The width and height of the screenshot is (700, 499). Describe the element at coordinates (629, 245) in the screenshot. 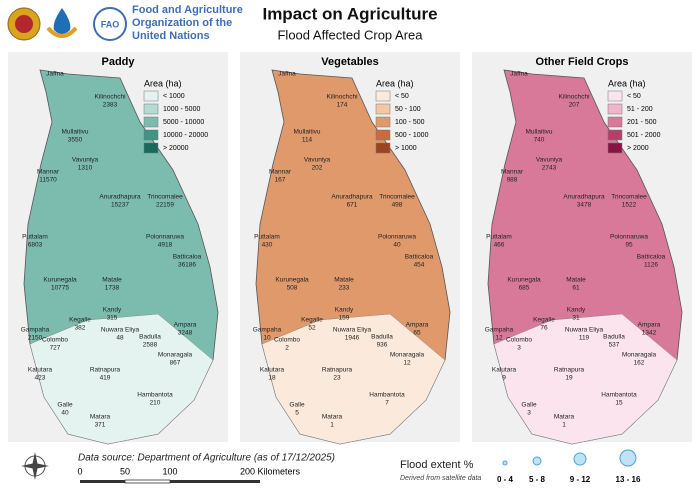

I see `district-value: 95` at that location.